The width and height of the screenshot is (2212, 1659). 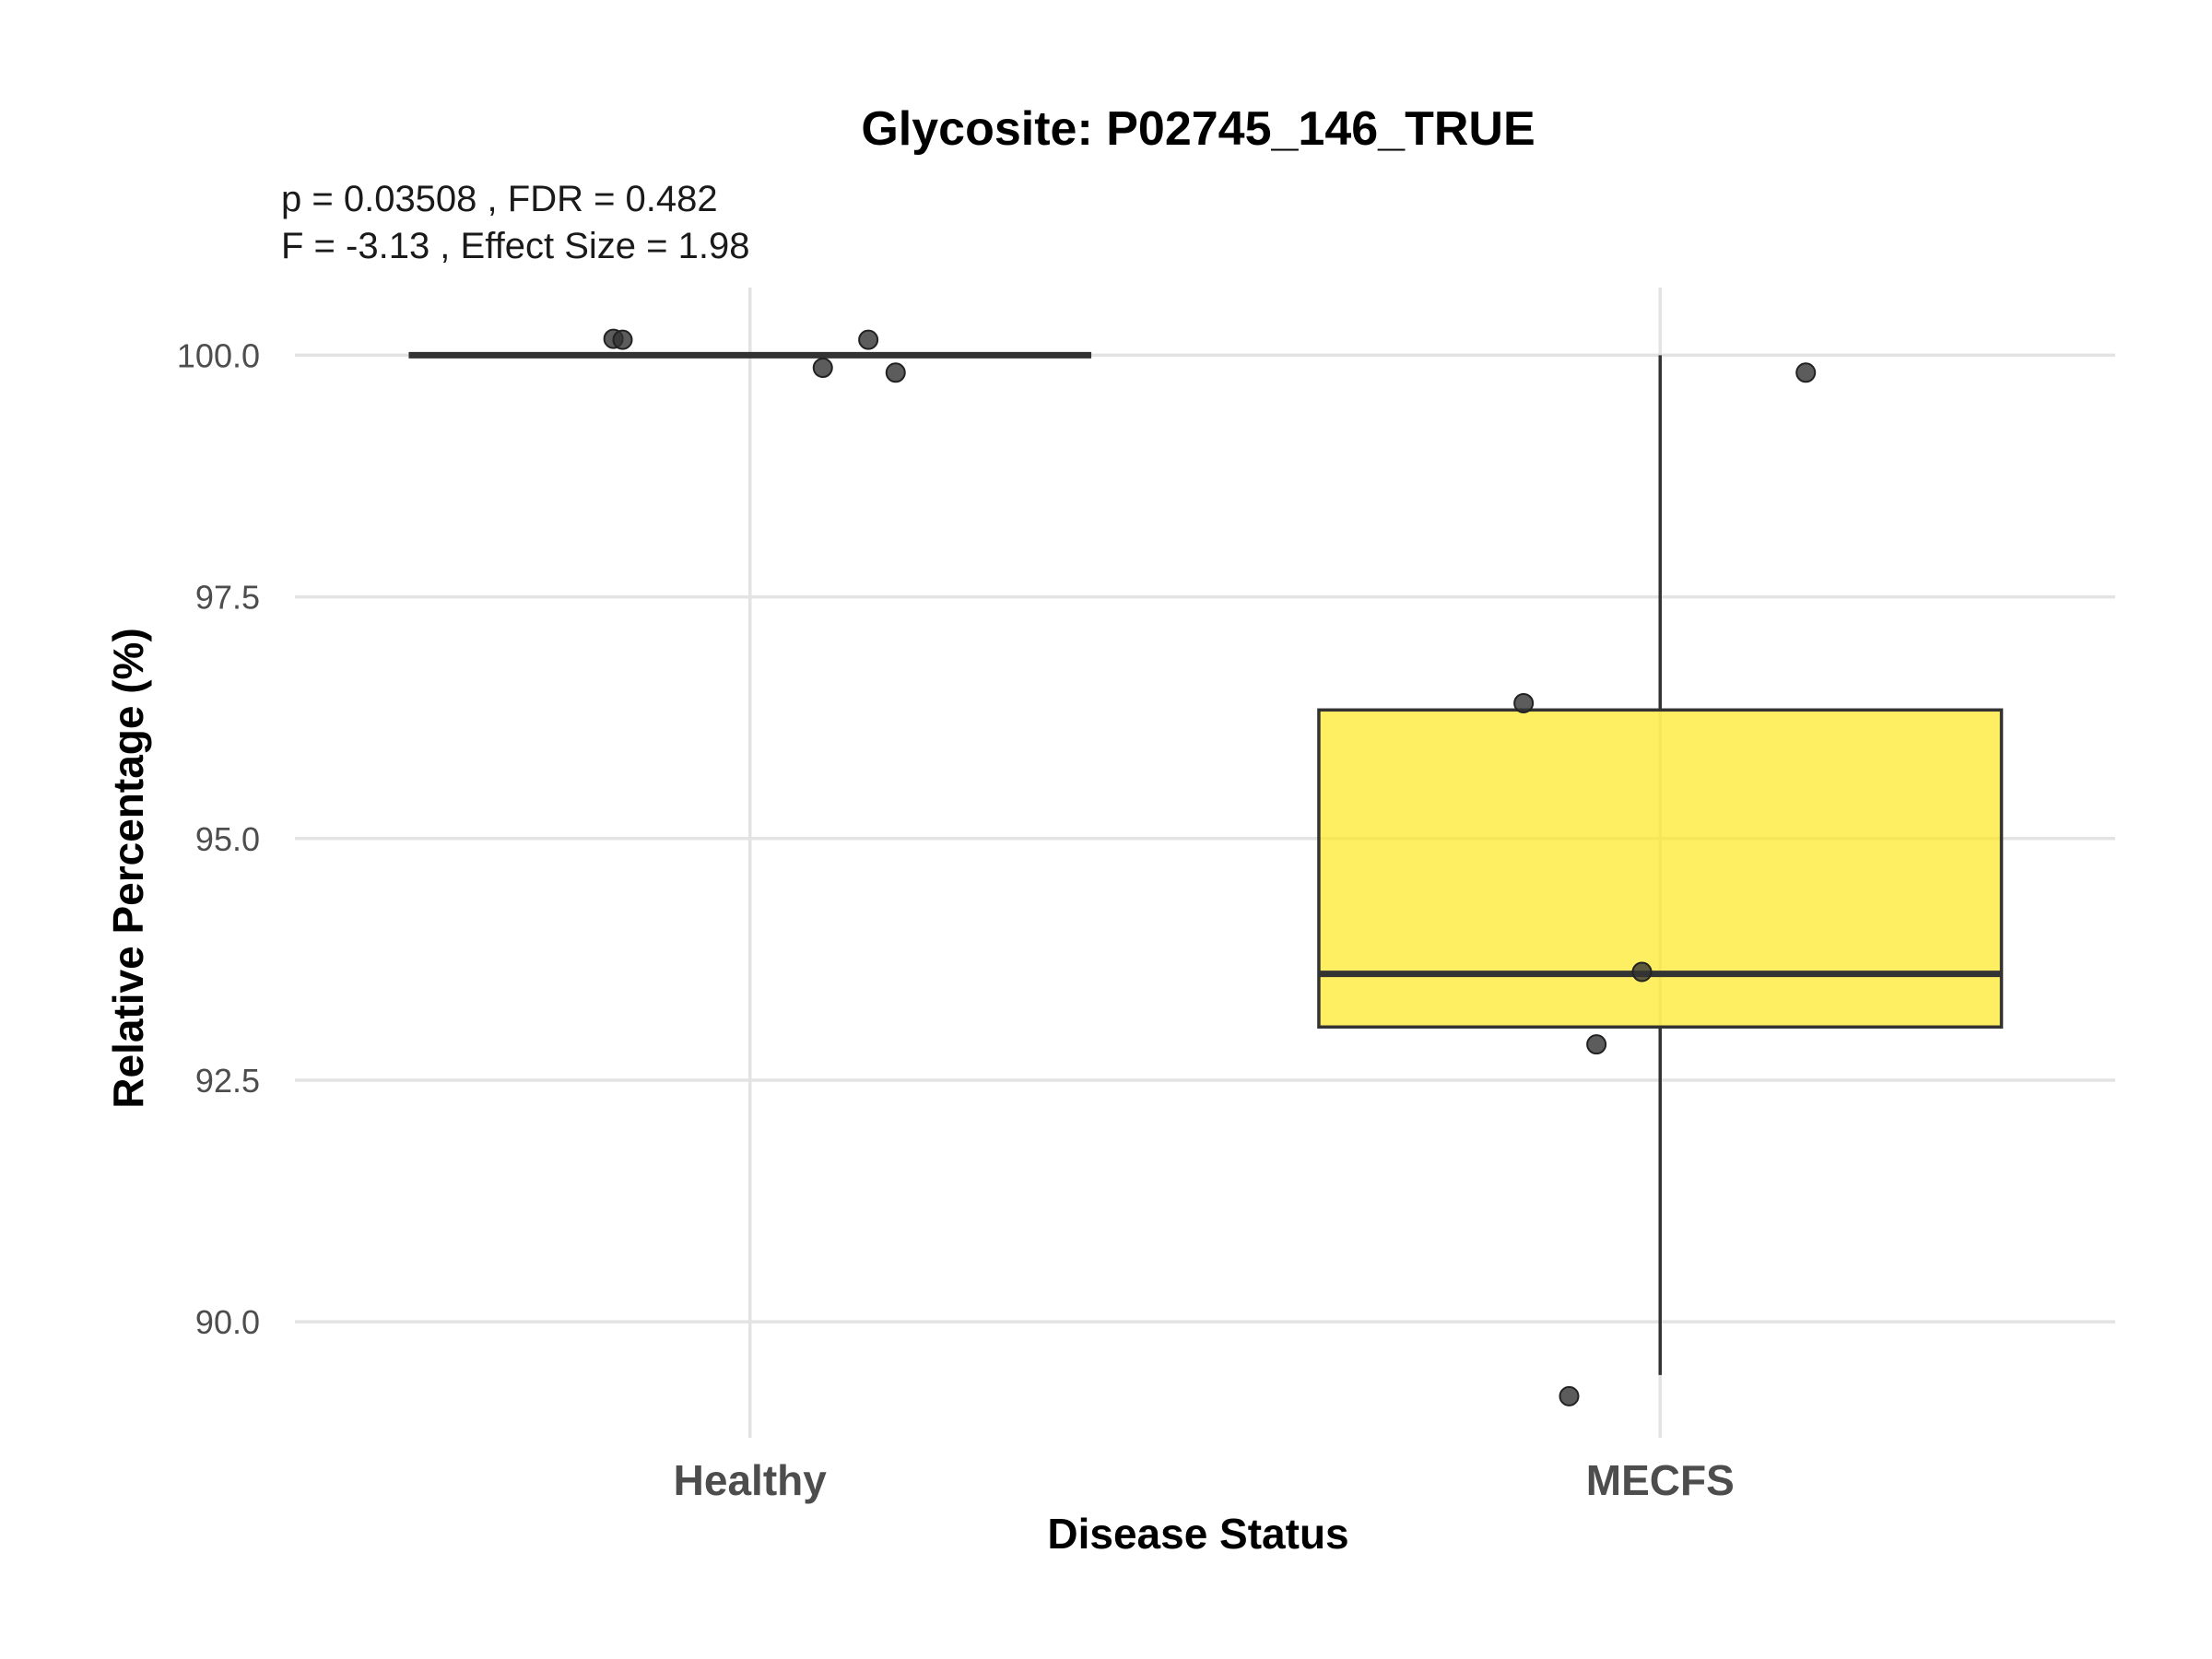 I want to click on chart-subtitle-line-2: F = -3.13 , Effect Size = 1.98, so click(x=515, y=246).